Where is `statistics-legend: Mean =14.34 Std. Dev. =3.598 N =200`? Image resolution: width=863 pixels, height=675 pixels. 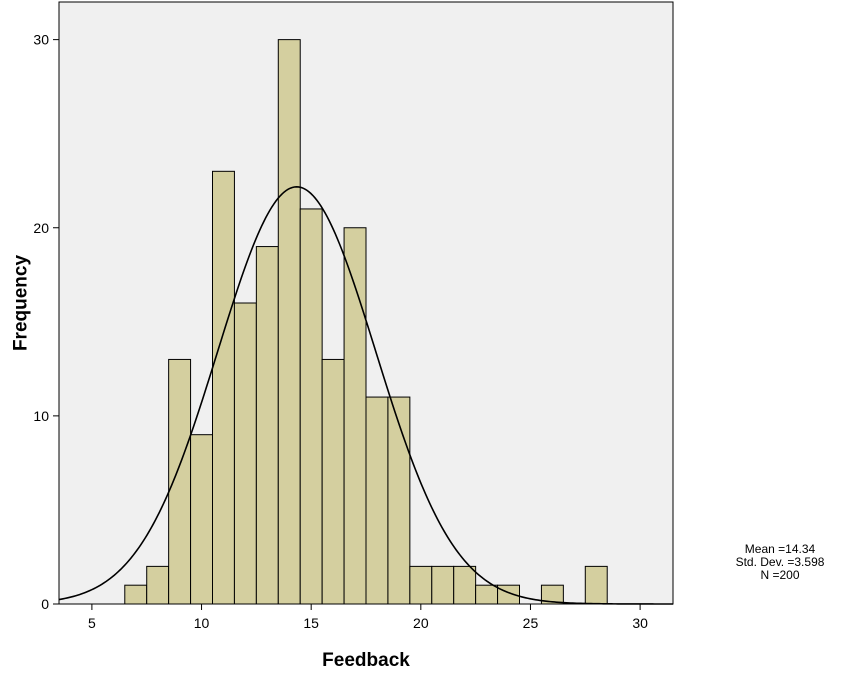 statistics-legend: Mean =14.34 Std. Dev. =3.598 N =200 is located at coordinates (780, 562).